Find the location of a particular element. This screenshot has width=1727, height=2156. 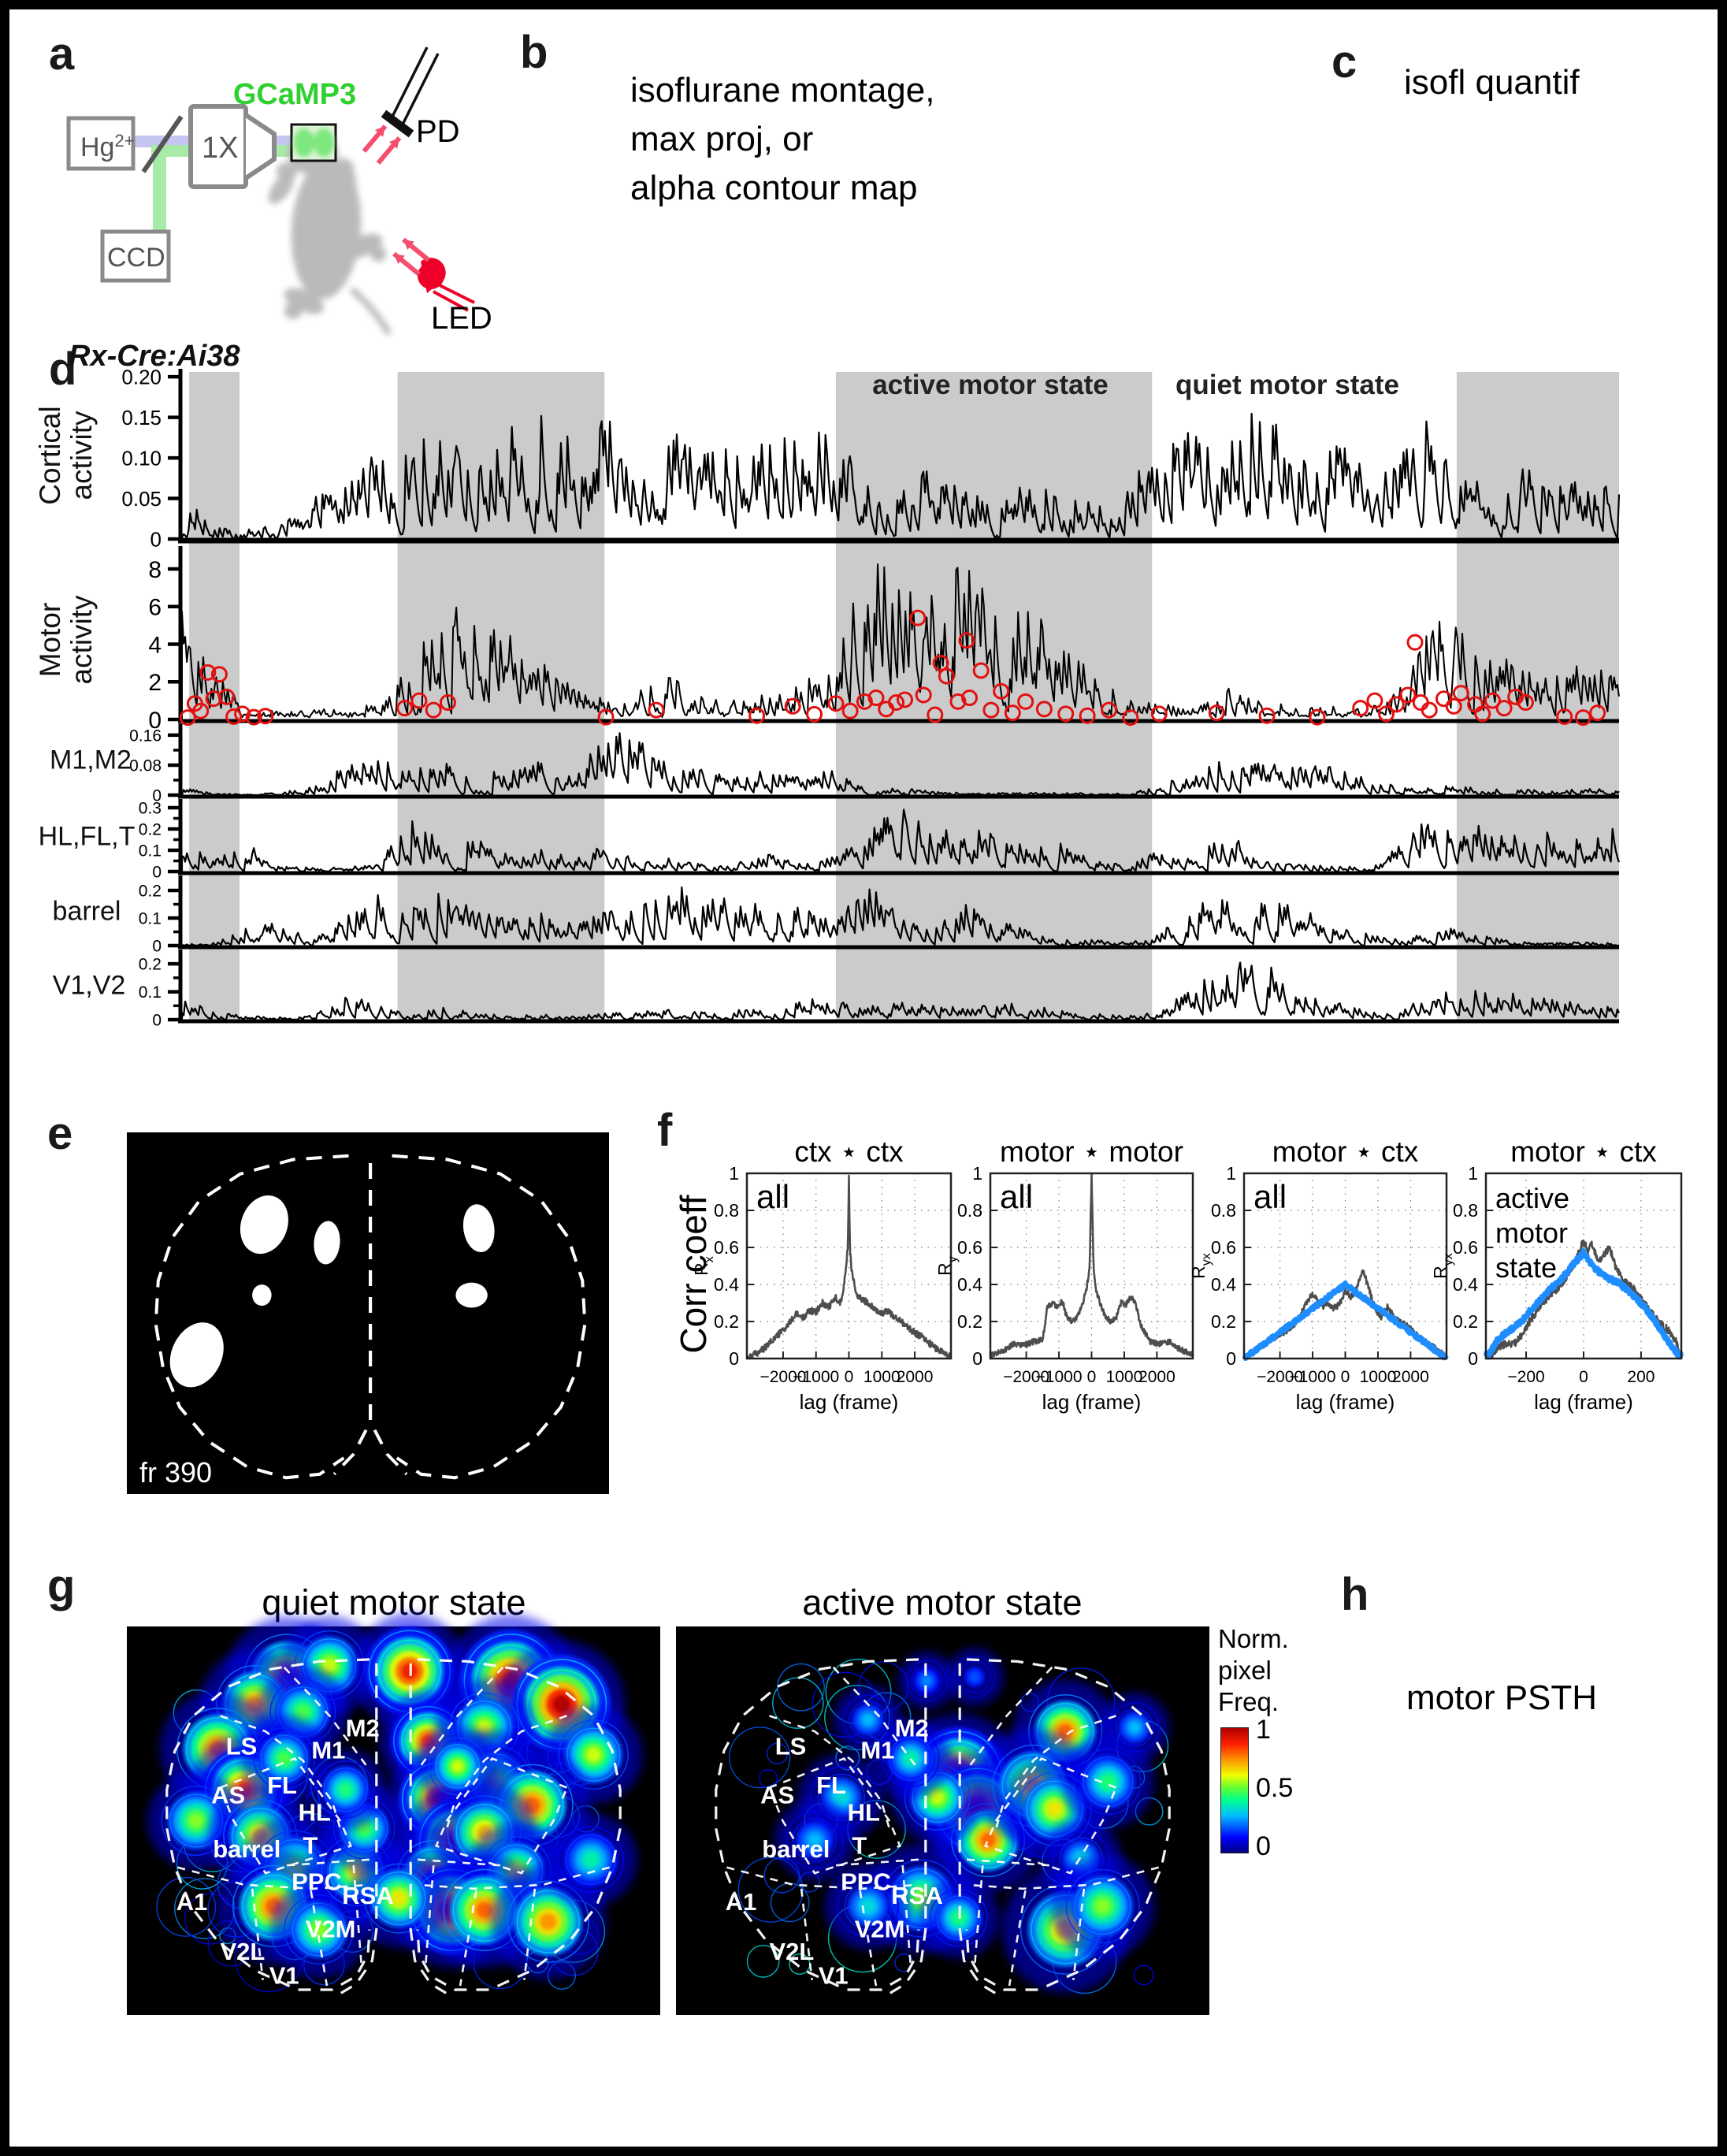

svg-text: 4 is located at coordinates (155, 645).